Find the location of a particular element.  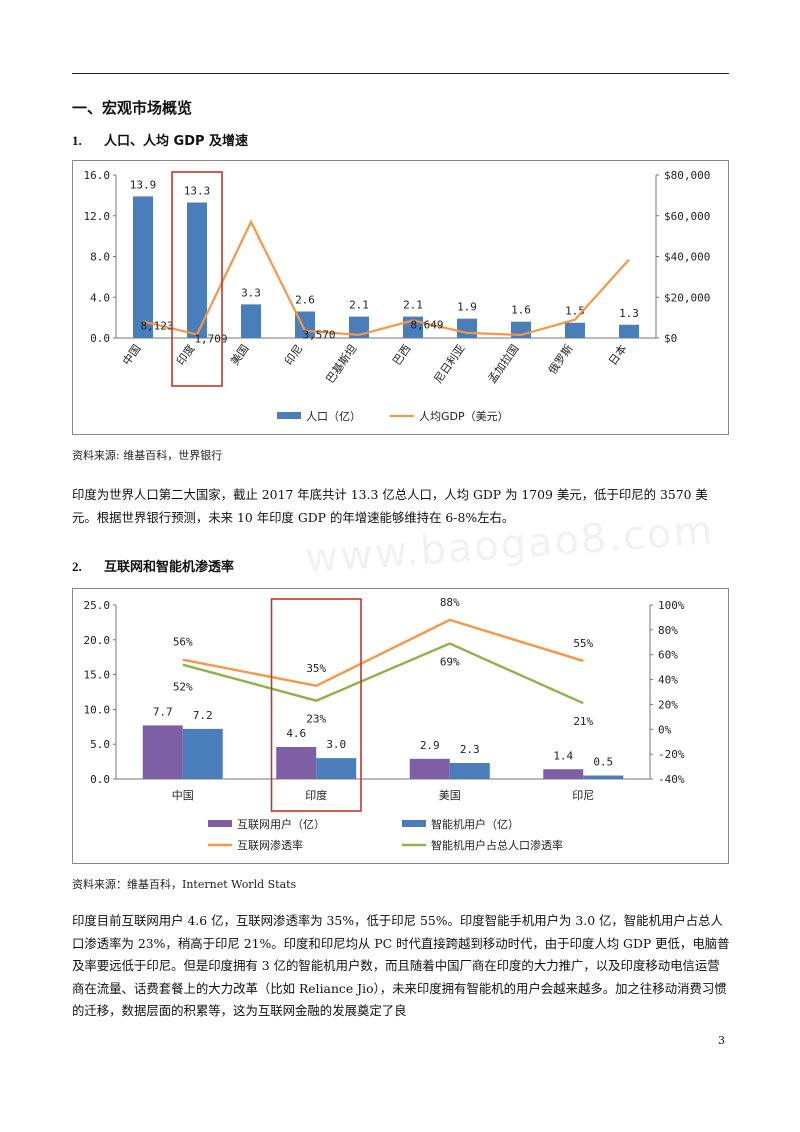

line-data-label: 55% is located at coordinates (583, 643).